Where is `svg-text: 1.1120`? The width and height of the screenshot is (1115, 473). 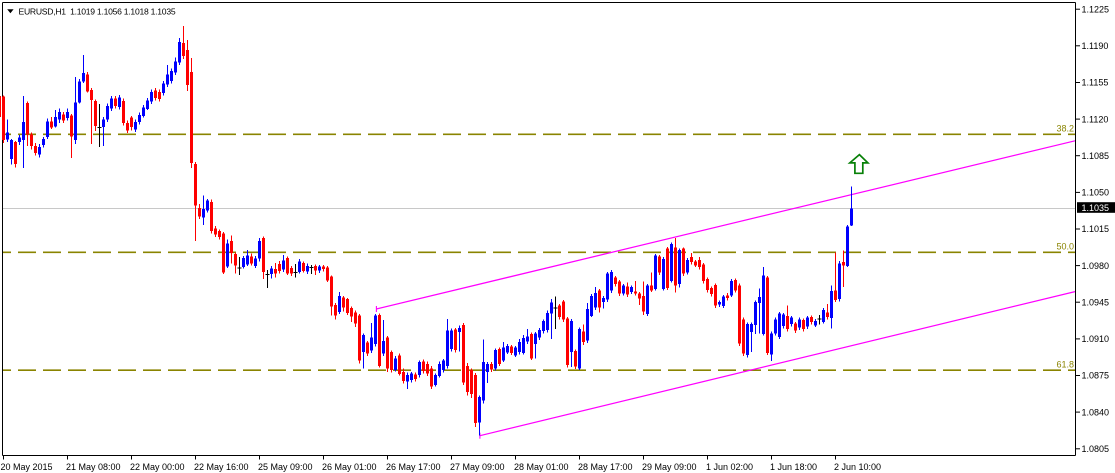
svg-text: 1.1120 is located at coordinates (1095, 119).